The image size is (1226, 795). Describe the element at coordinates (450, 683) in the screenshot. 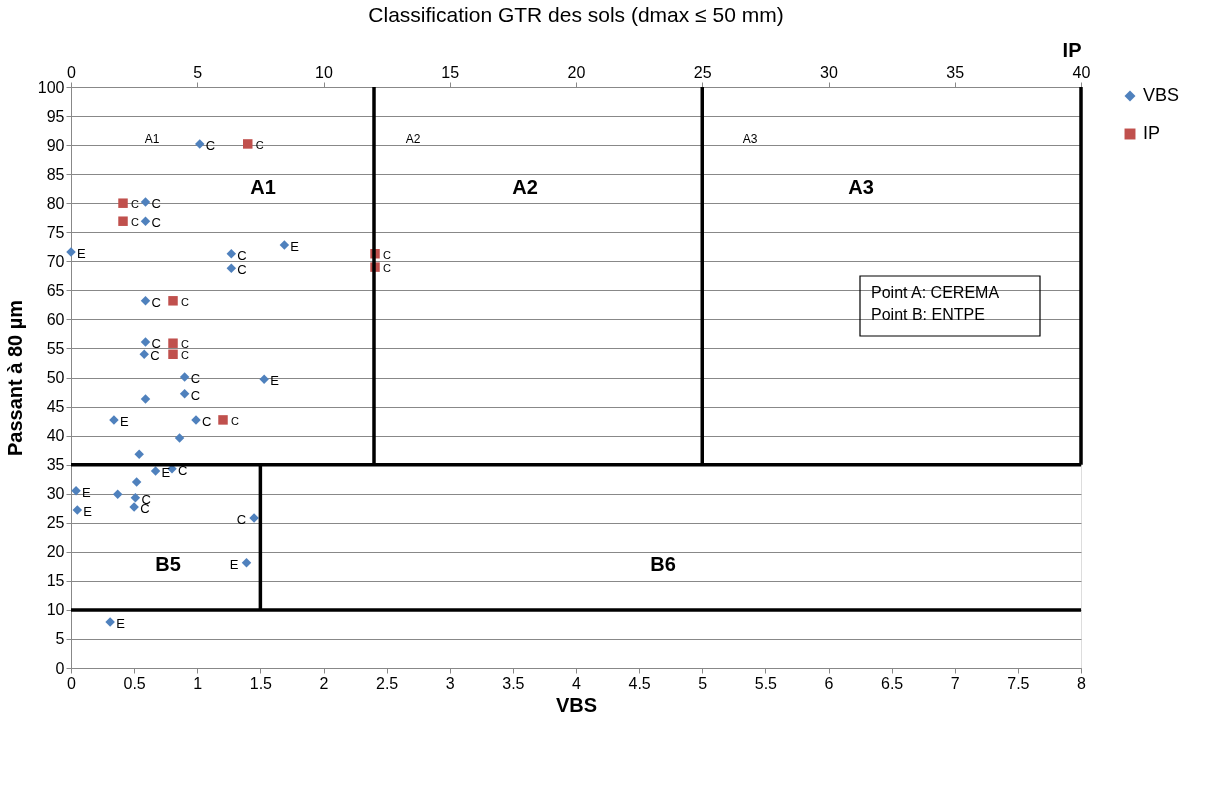

I see `x-tick-label: 3` at that location.